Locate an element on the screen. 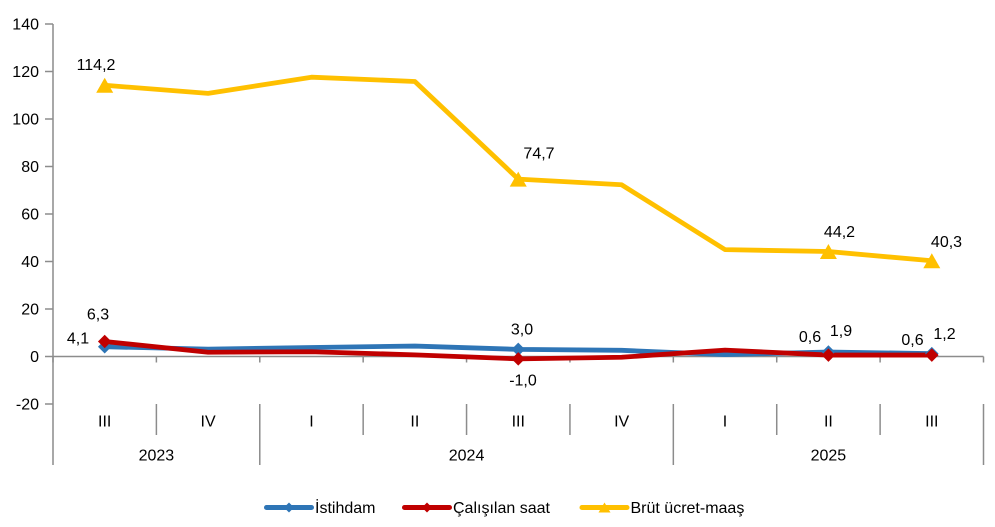 The height and width of the screenshot is (527, 995). year-label: 2024 is located at coordinates (467, 456).